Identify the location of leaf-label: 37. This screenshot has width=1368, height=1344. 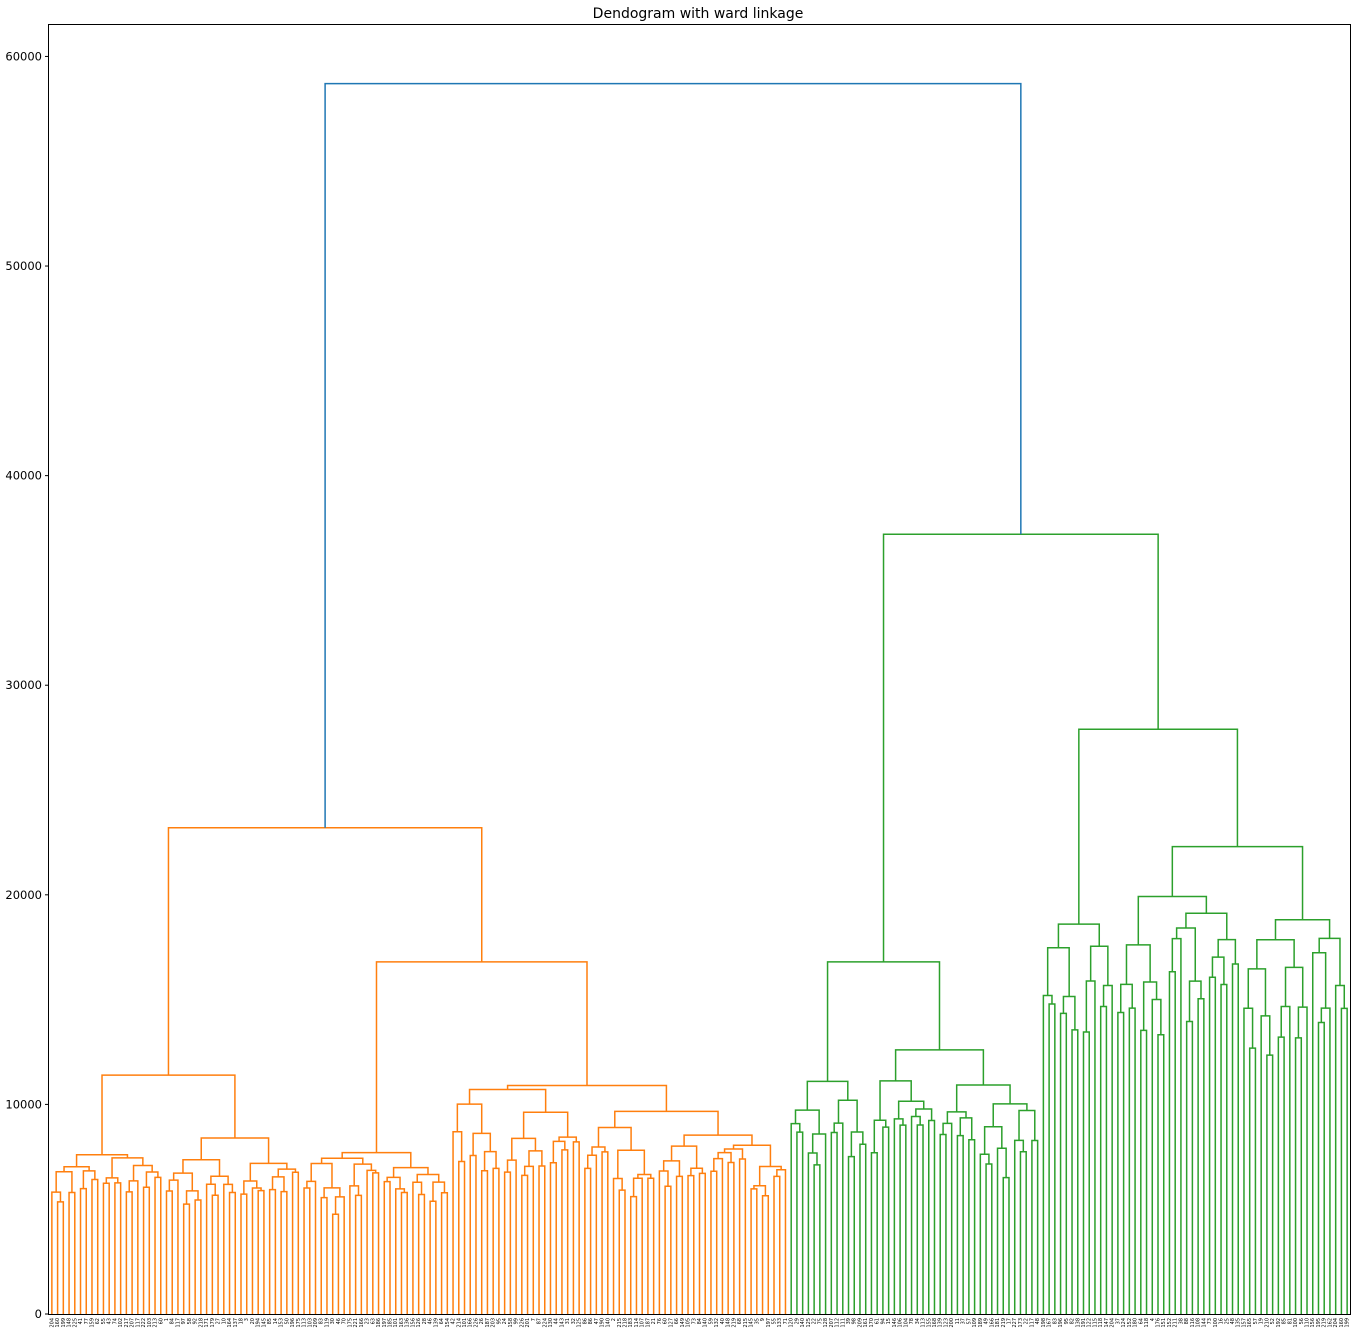
(1118, 1321).